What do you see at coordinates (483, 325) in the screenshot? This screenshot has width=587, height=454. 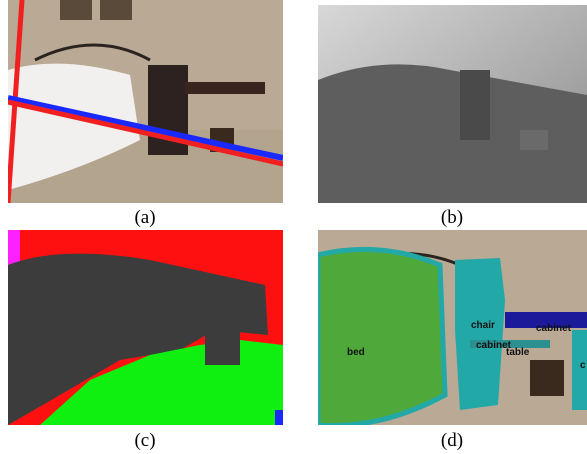 I see `segment-label: chair` at bounding box center [483, 325].